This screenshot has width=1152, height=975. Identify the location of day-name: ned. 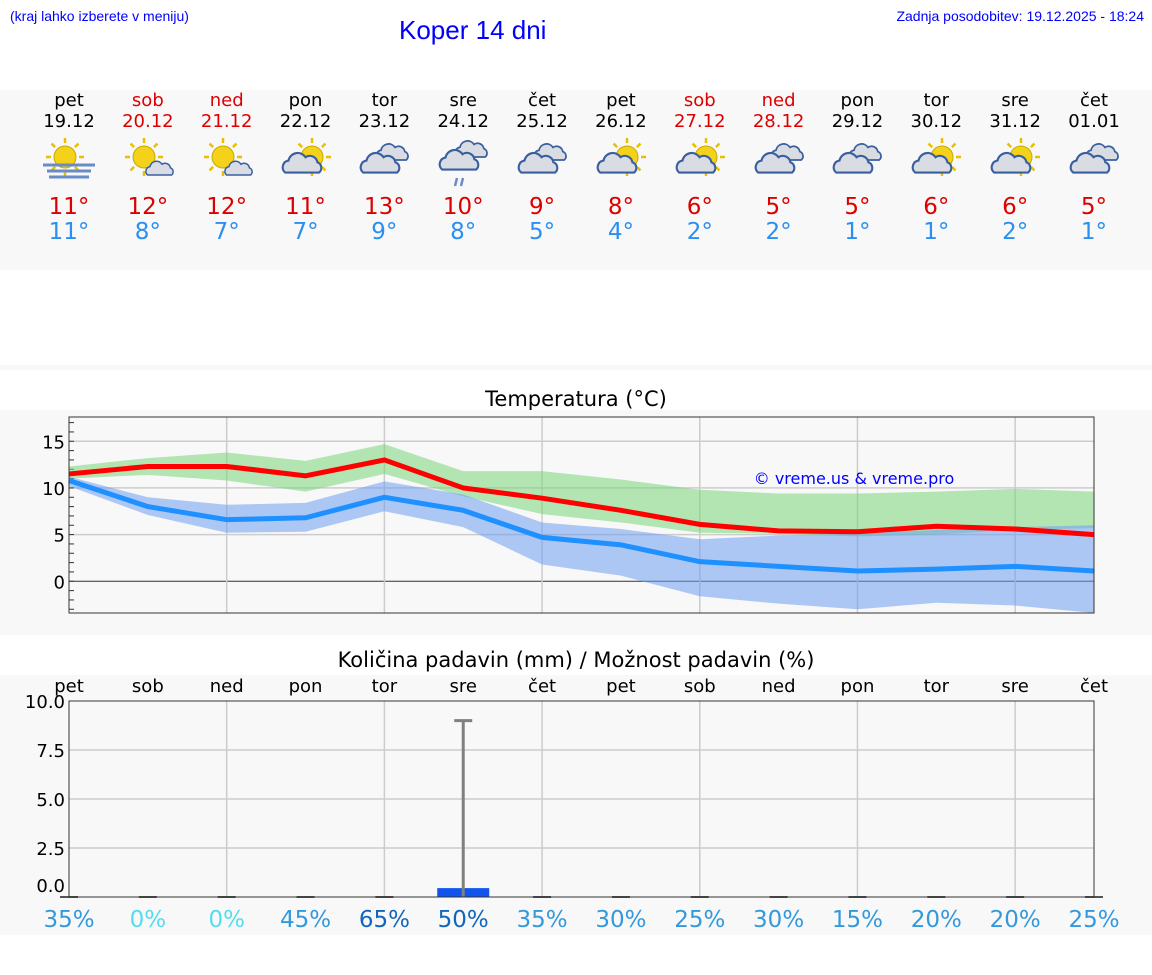
(226, 100).